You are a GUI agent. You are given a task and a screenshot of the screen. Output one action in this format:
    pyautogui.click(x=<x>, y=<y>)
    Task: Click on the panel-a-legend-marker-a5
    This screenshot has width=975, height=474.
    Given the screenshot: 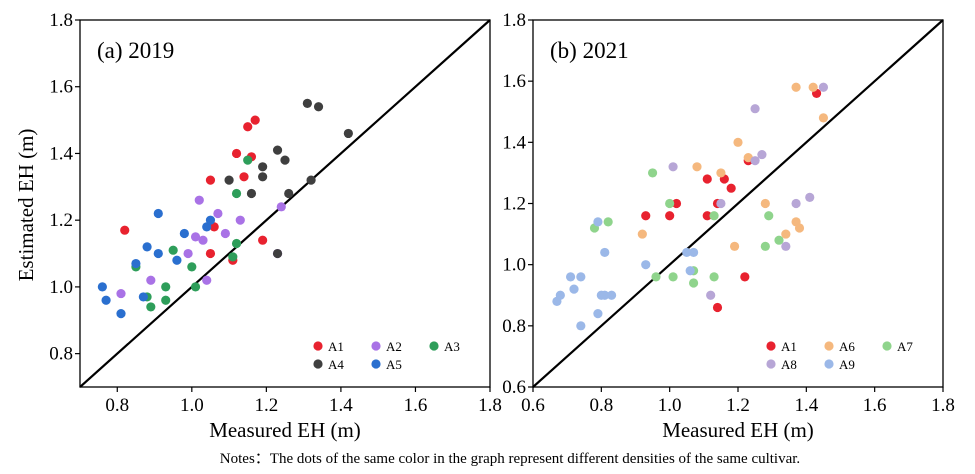 What is the action you would take?
    pyautogui.click(x=376, y=364)
    